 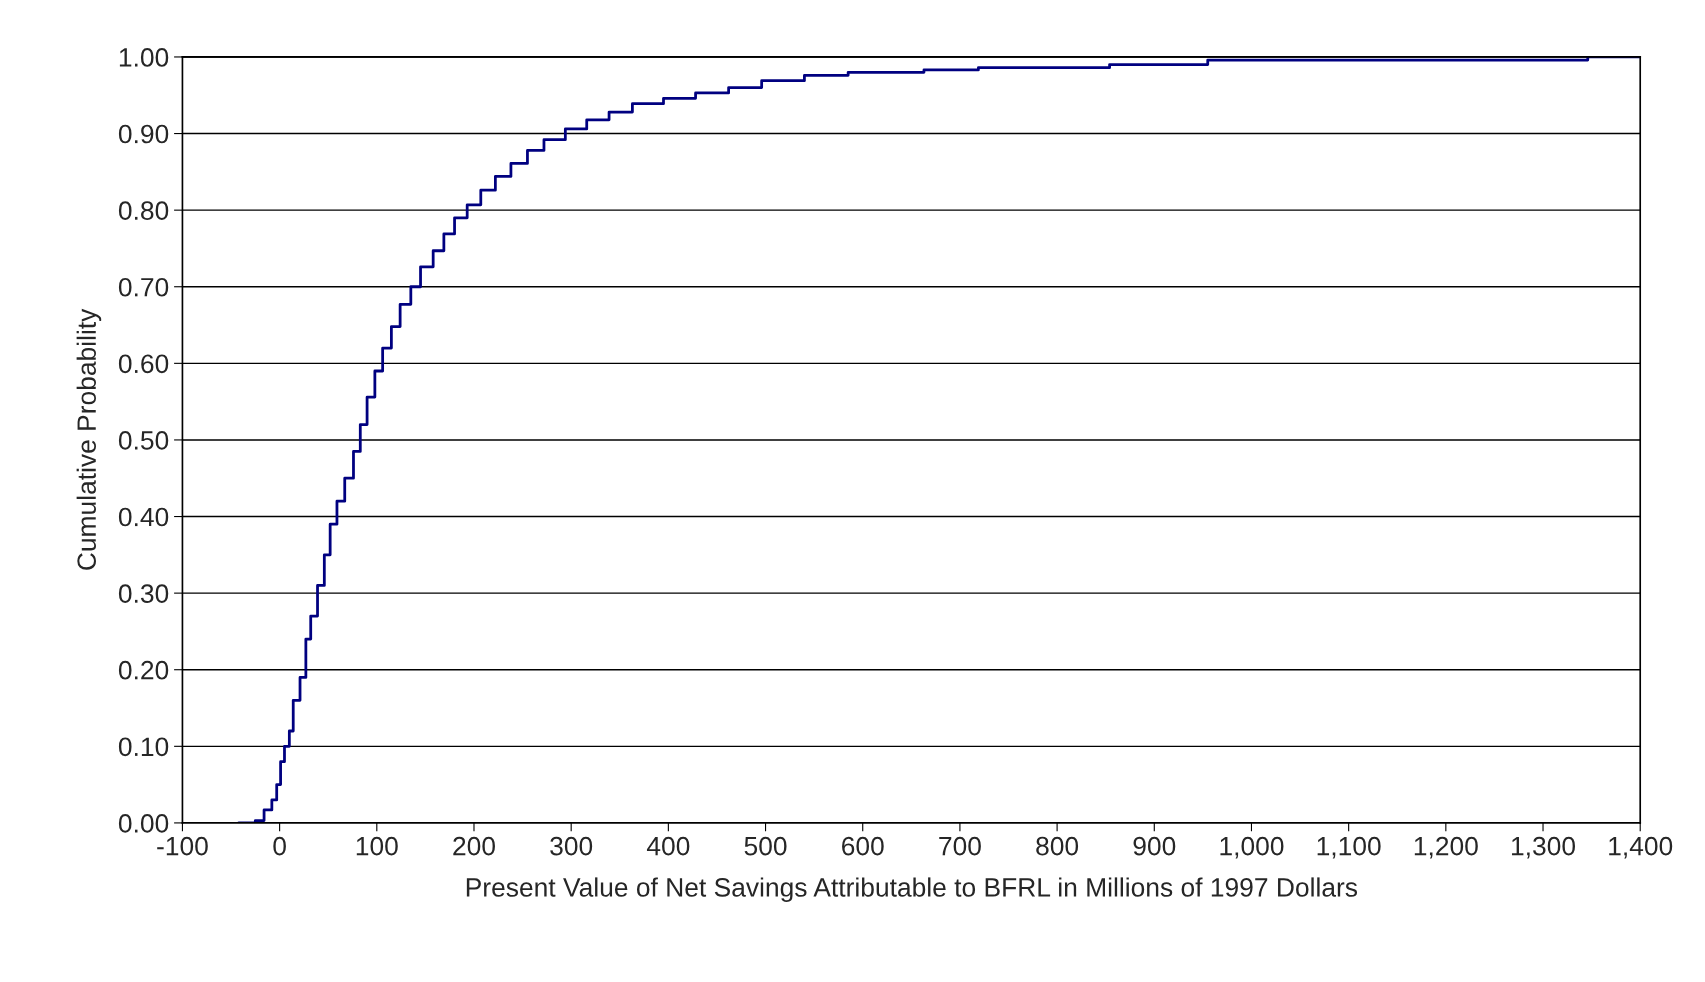 I want to click on x-tick-label: 600, so click(x=863, y=846).